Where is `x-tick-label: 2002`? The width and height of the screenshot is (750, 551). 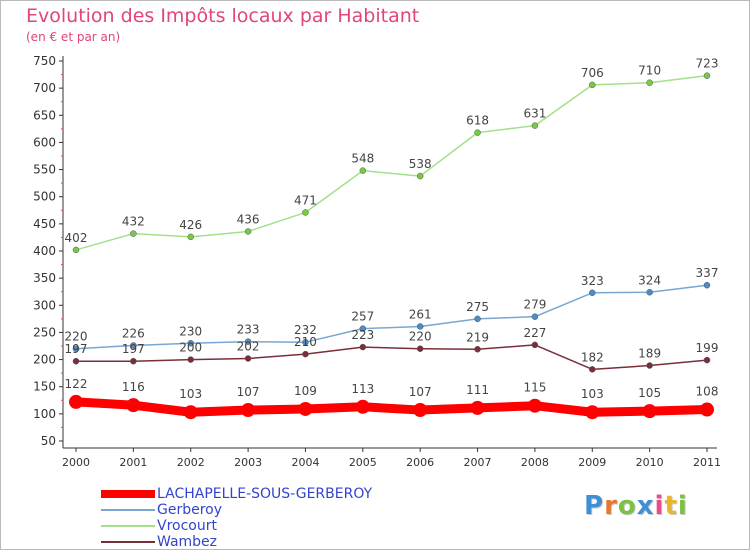 x-tick-label: 2002 is located at coordinates (191, 462).